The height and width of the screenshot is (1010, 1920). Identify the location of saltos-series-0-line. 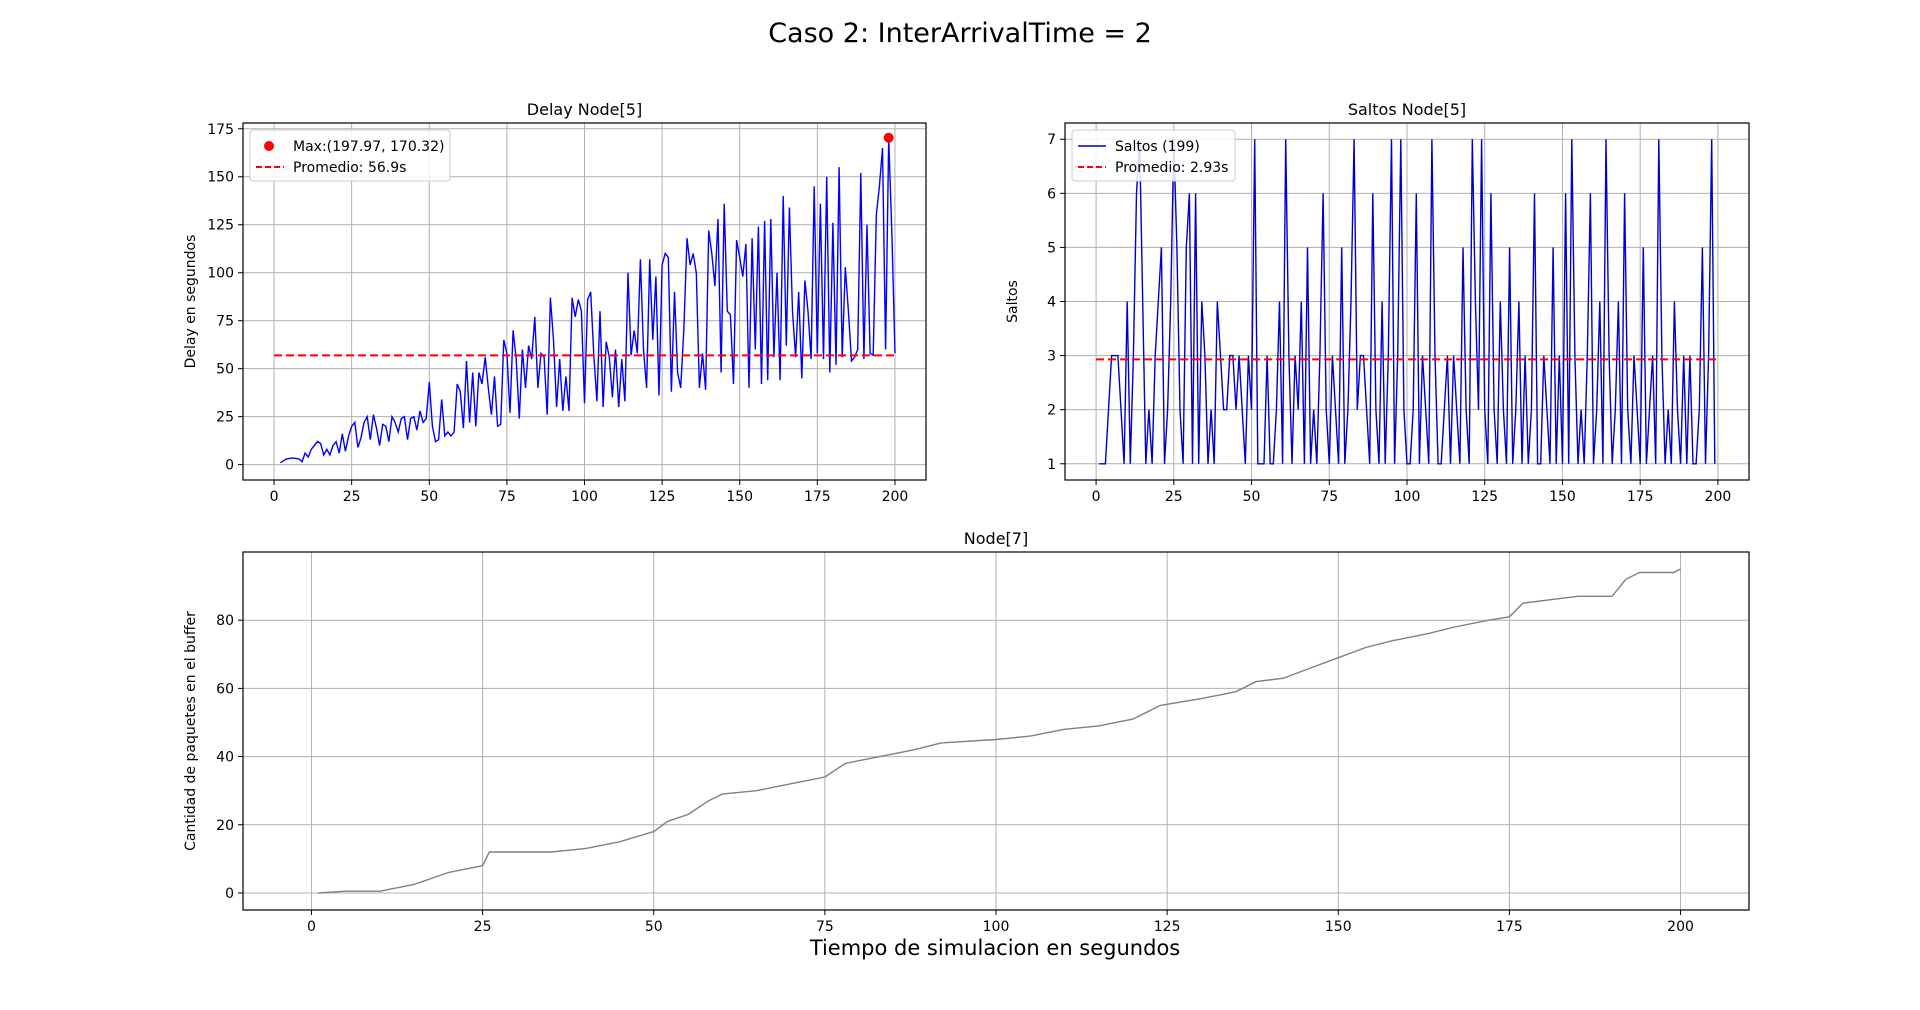
(1407, 302).